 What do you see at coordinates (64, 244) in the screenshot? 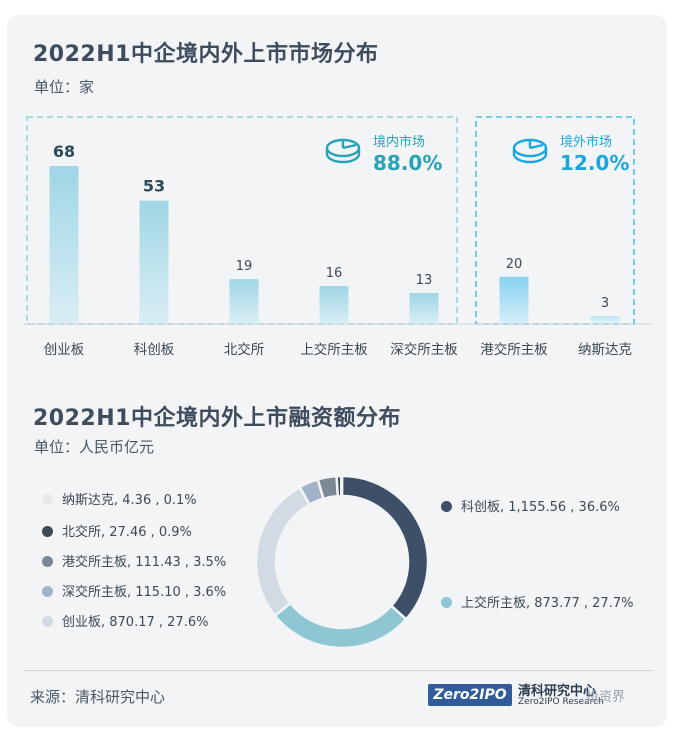
I see `bar-创业板` at bounding box center [64, 244].